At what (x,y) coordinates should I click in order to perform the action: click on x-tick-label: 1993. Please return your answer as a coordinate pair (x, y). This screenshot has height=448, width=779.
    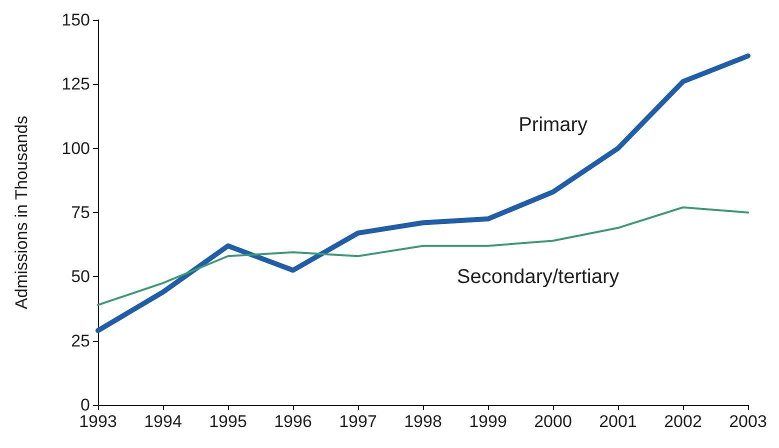
    Looking at the image, I should click on (98, 421).